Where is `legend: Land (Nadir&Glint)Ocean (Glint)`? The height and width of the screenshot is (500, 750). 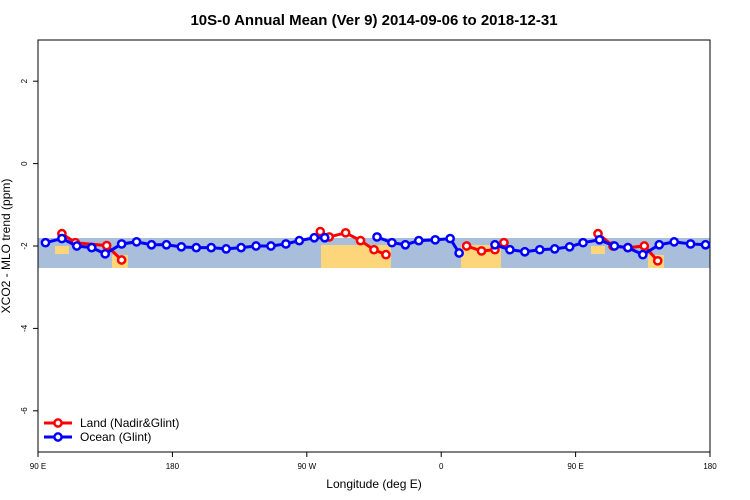
legend: Land (Nadir&Glint)Ocean (Glint) is located at coordinates (111, 430).